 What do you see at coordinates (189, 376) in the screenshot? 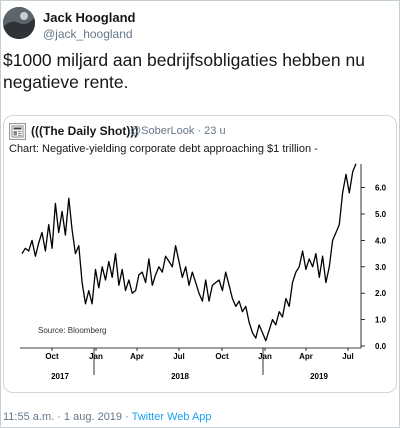
I see `year-labels: 2017 2018 2019` at bounding box center [189, 376].